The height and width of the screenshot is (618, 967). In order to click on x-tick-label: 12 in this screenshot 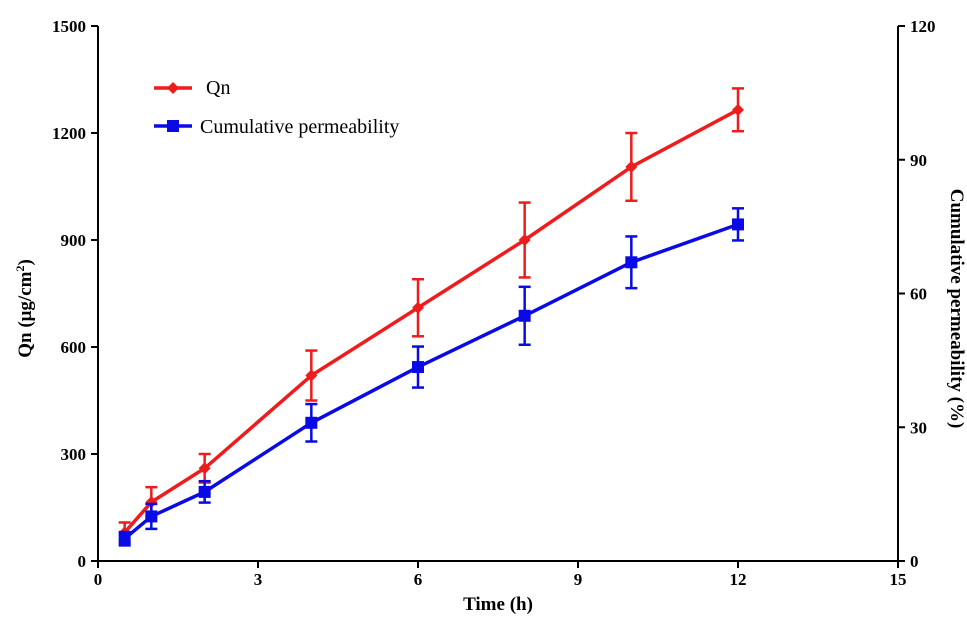, I will do `click(738, 579)`.